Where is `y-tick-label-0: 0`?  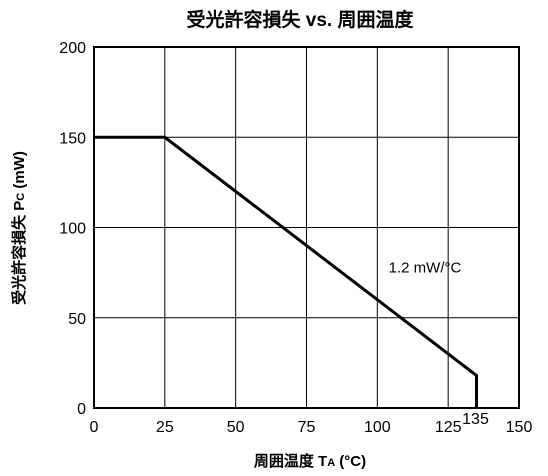 y-tick-label-0: 0 is located at coordinates (81, 409).